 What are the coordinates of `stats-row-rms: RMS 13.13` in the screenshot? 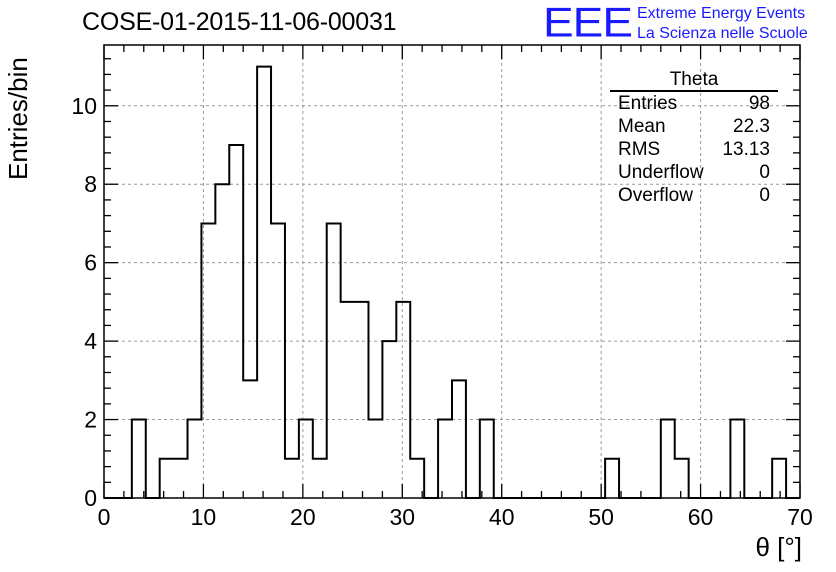 It's located at (694, 149).